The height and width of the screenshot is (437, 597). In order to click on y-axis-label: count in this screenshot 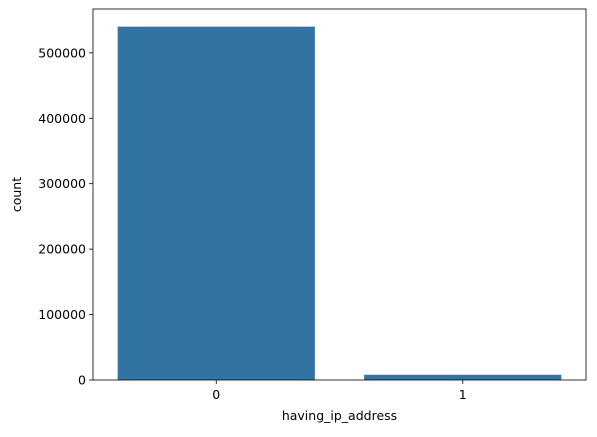, I will do `click(16, 194)`.